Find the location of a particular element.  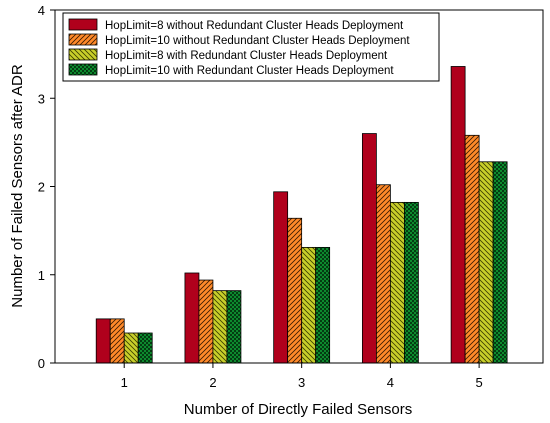

bar-series1-cat1 is located at coordinates (103, 341).